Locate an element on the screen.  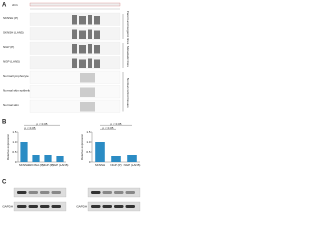
panel-label: A is located at coordinates (4, 6).